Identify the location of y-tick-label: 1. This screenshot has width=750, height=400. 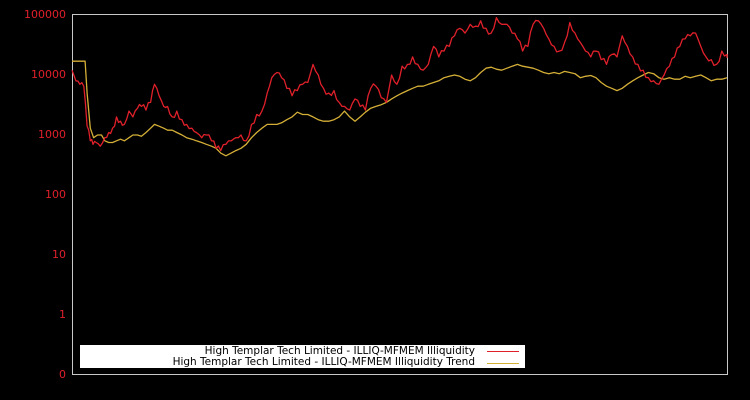
(62, 314).